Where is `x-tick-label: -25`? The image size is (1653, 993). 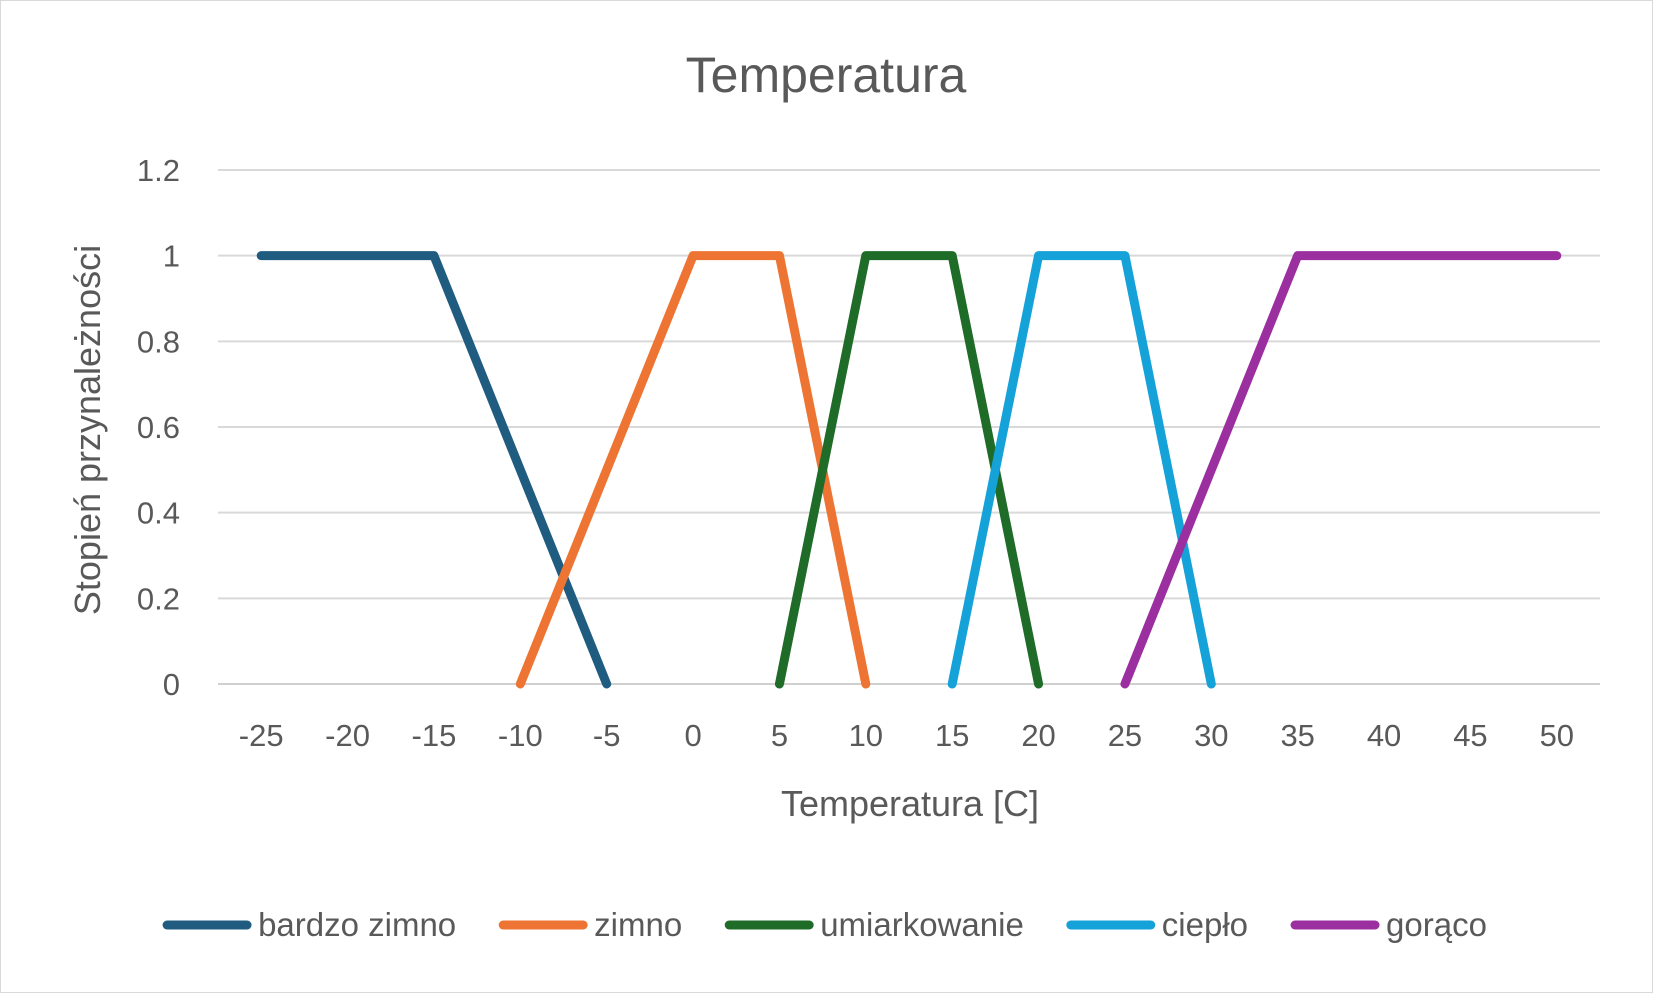 x-tick-label: -25 is located at coordinates (261, 735).